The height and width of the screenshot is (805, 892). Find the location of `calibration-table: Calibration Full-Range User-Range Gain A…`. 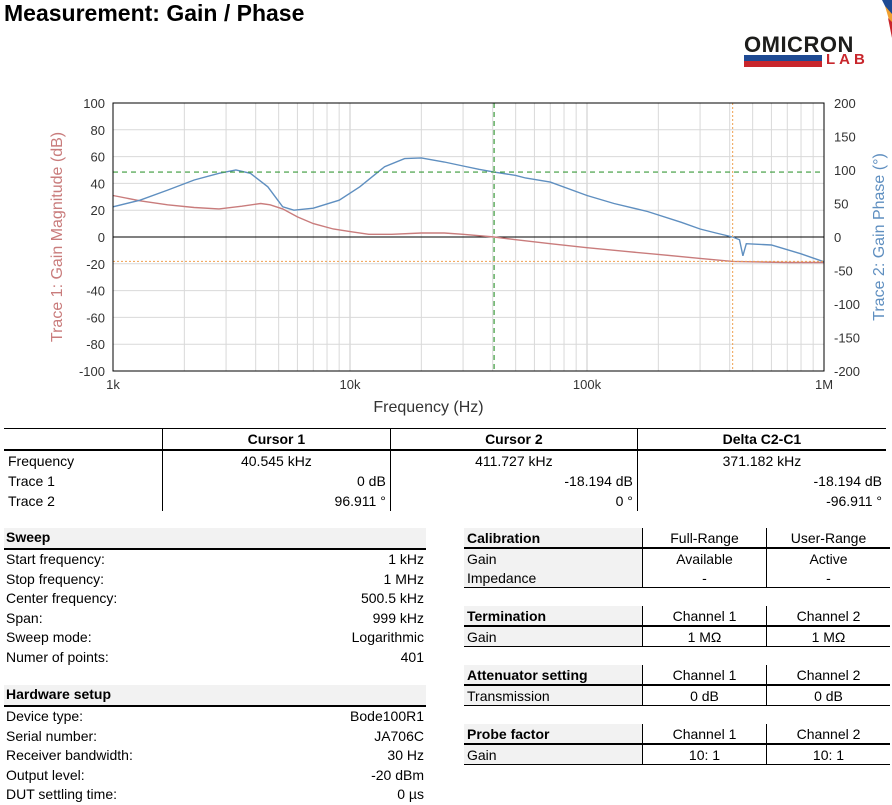

calibration-table: Calibration Full-Range User-Range Gain A… is located at coordinates (677, 558).